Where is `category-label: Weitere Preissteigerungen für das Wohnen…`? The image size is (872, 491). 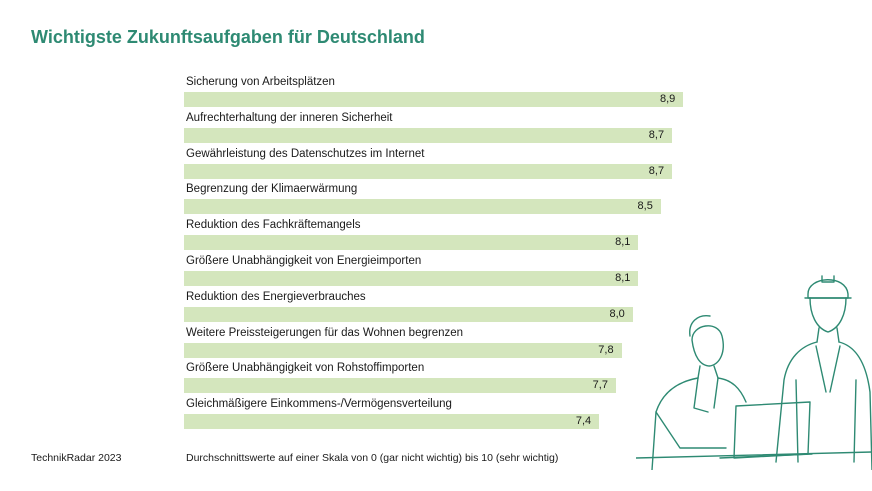 category-label: Weitere Preissteigerungen für das Wohnen… is located at coordinates (325, 332).